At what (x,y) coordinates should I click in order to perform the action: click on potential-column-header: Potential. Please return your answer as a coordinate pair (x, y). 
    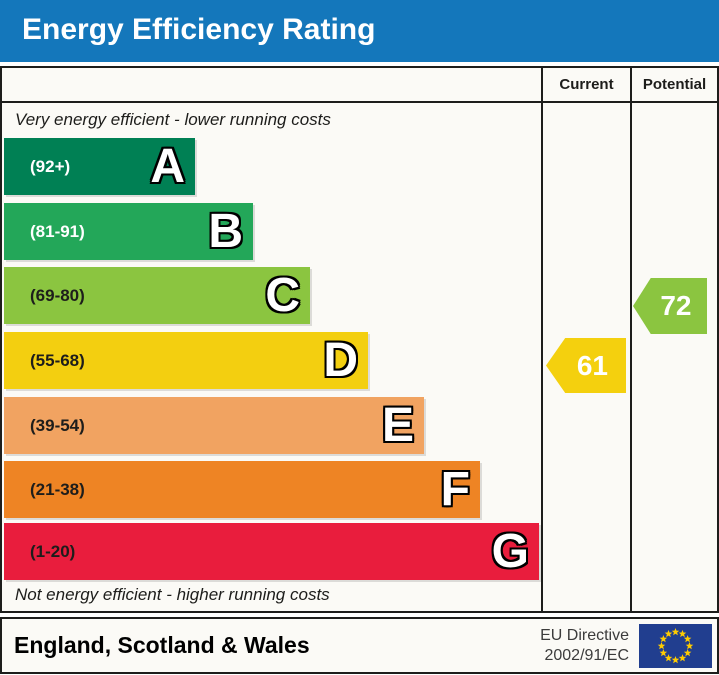
    Looking at the image, I should click on (674, 84).